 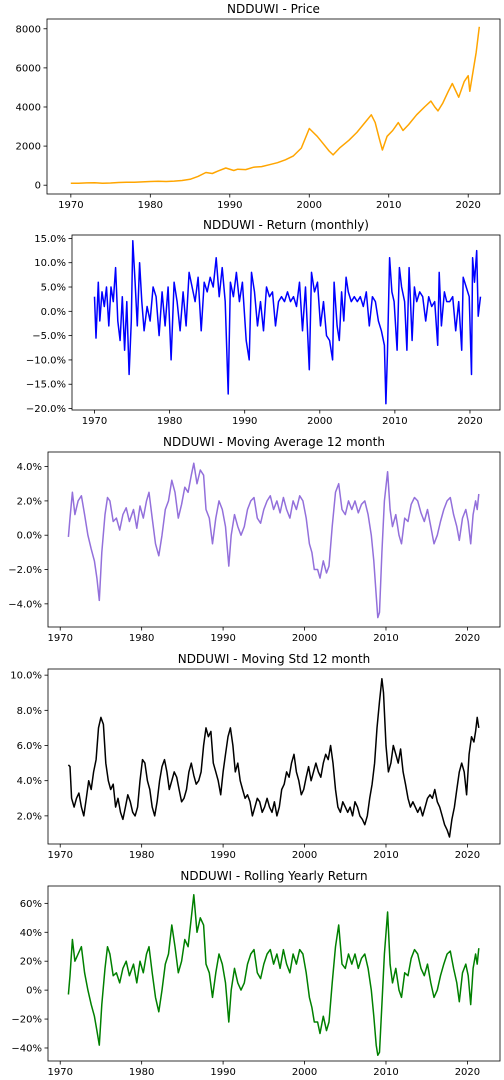 I want to click on y-tick-label: 20%, so click(x=31, y=962).